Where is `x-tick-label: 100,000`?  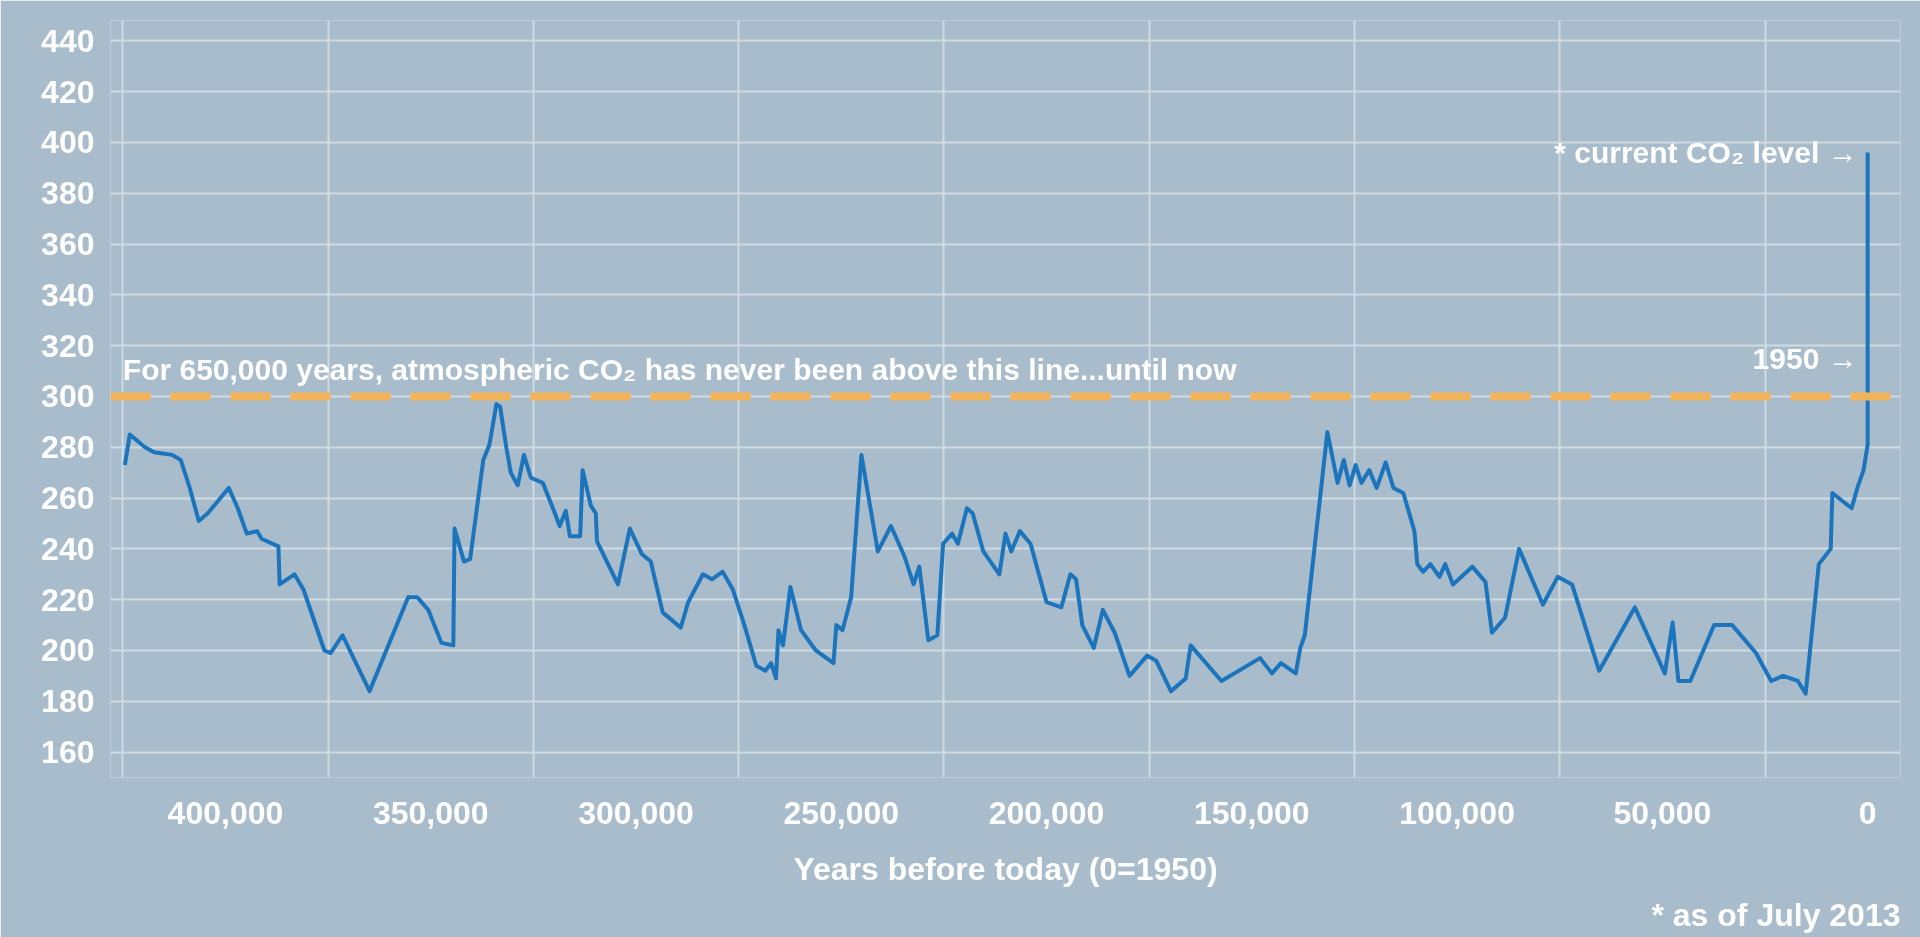
x-tick-label: 100,000 is located at coordinates (1457, 812).